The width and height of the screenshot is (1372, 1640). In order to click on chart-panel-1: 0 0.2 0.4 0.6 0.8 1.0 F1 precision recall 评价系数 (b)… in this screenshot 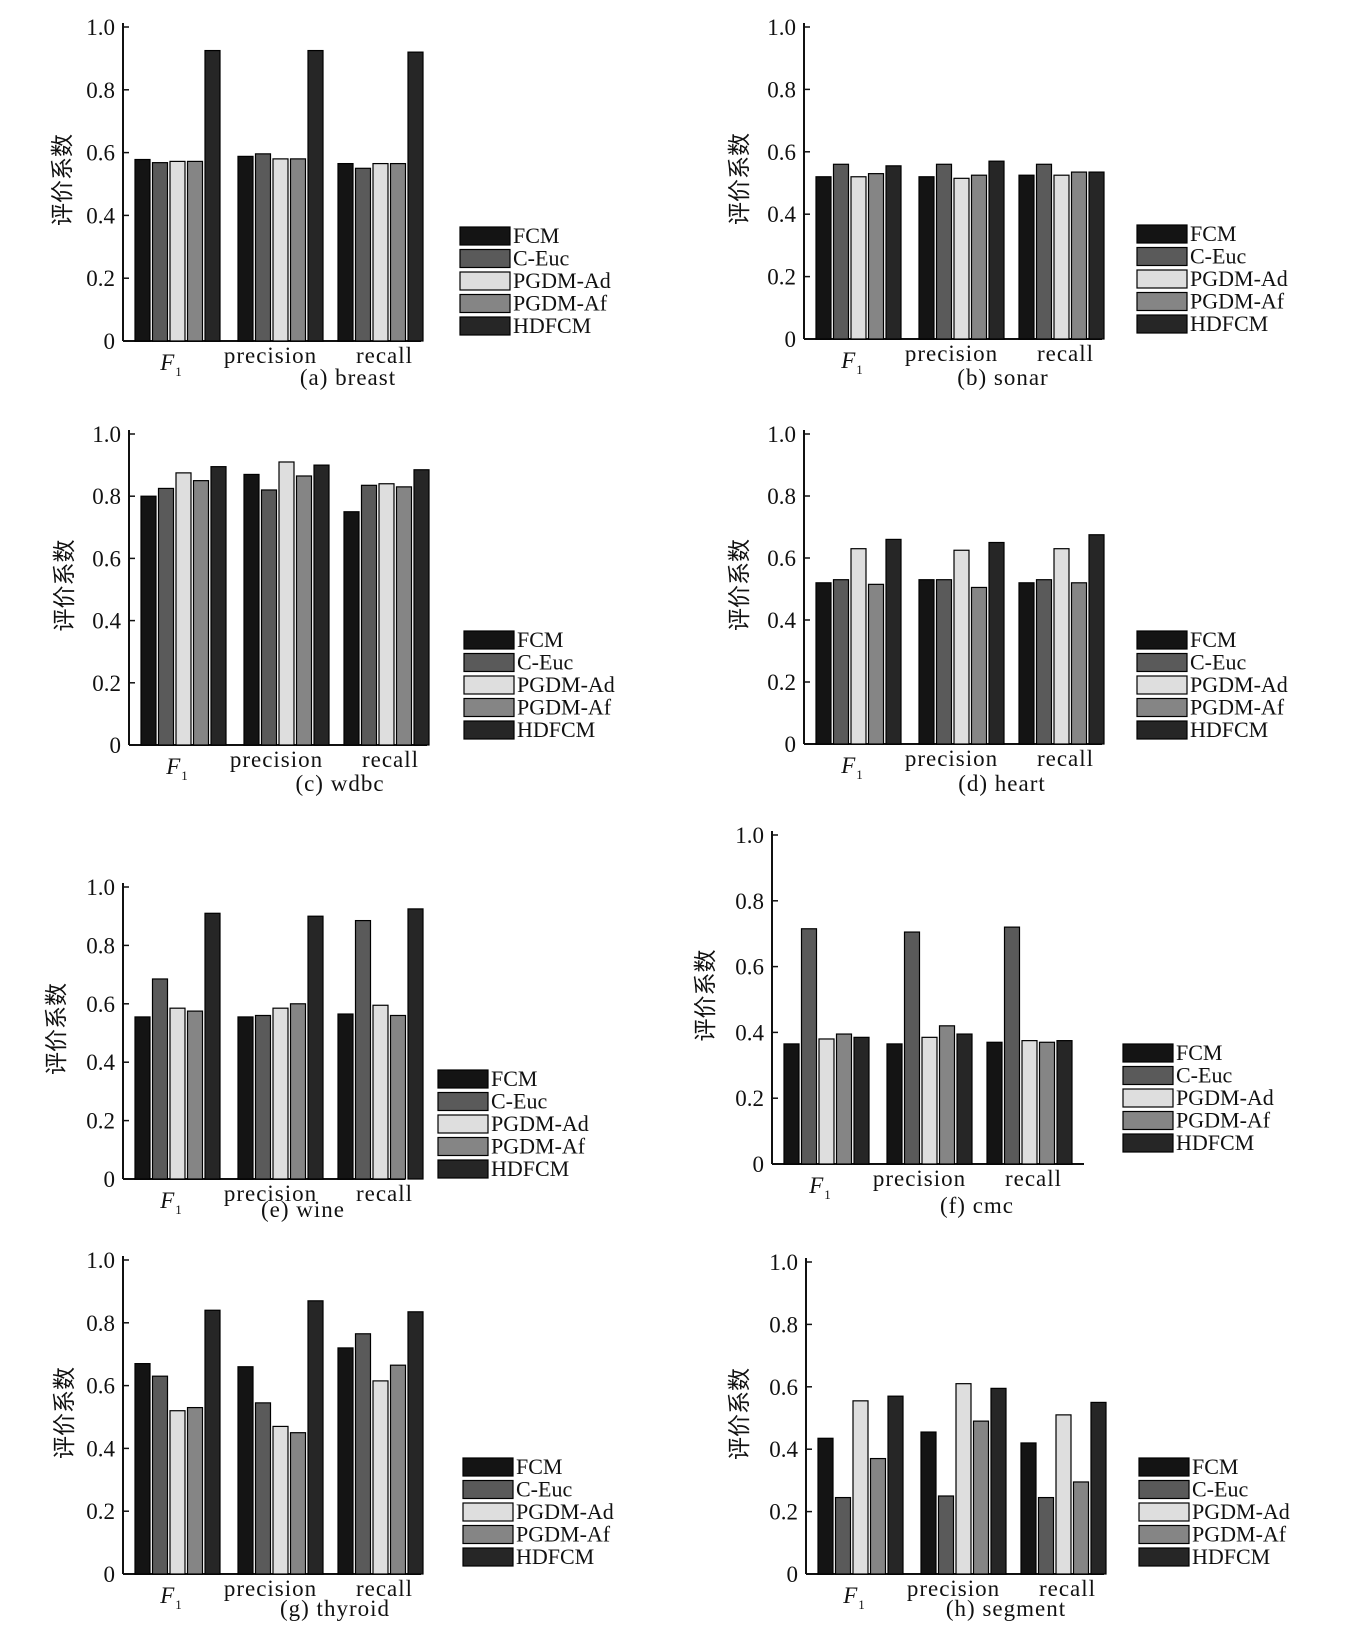, I will do `click(1007, 202)`.